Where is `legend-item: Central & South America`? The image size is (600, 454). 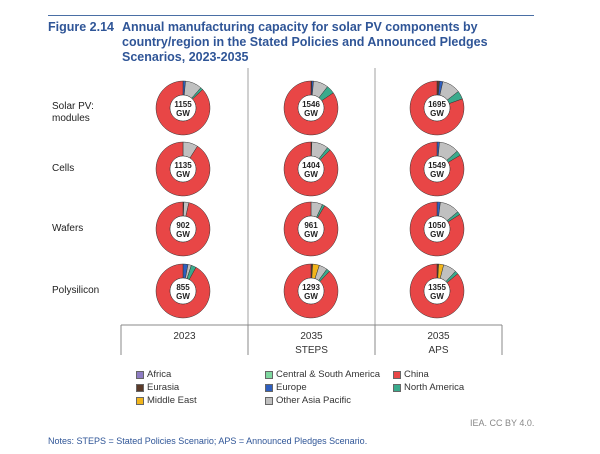 legend-item: Central & South America is located at coordinates (322, 374).